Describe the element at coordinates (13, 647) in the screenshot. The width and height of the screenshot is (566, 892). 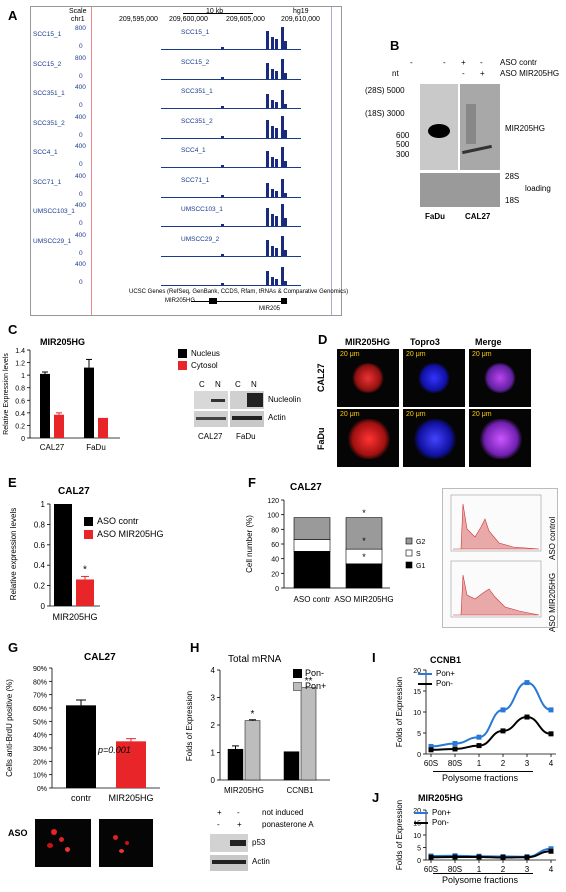
I see `panel-letter-g: G` at that location.